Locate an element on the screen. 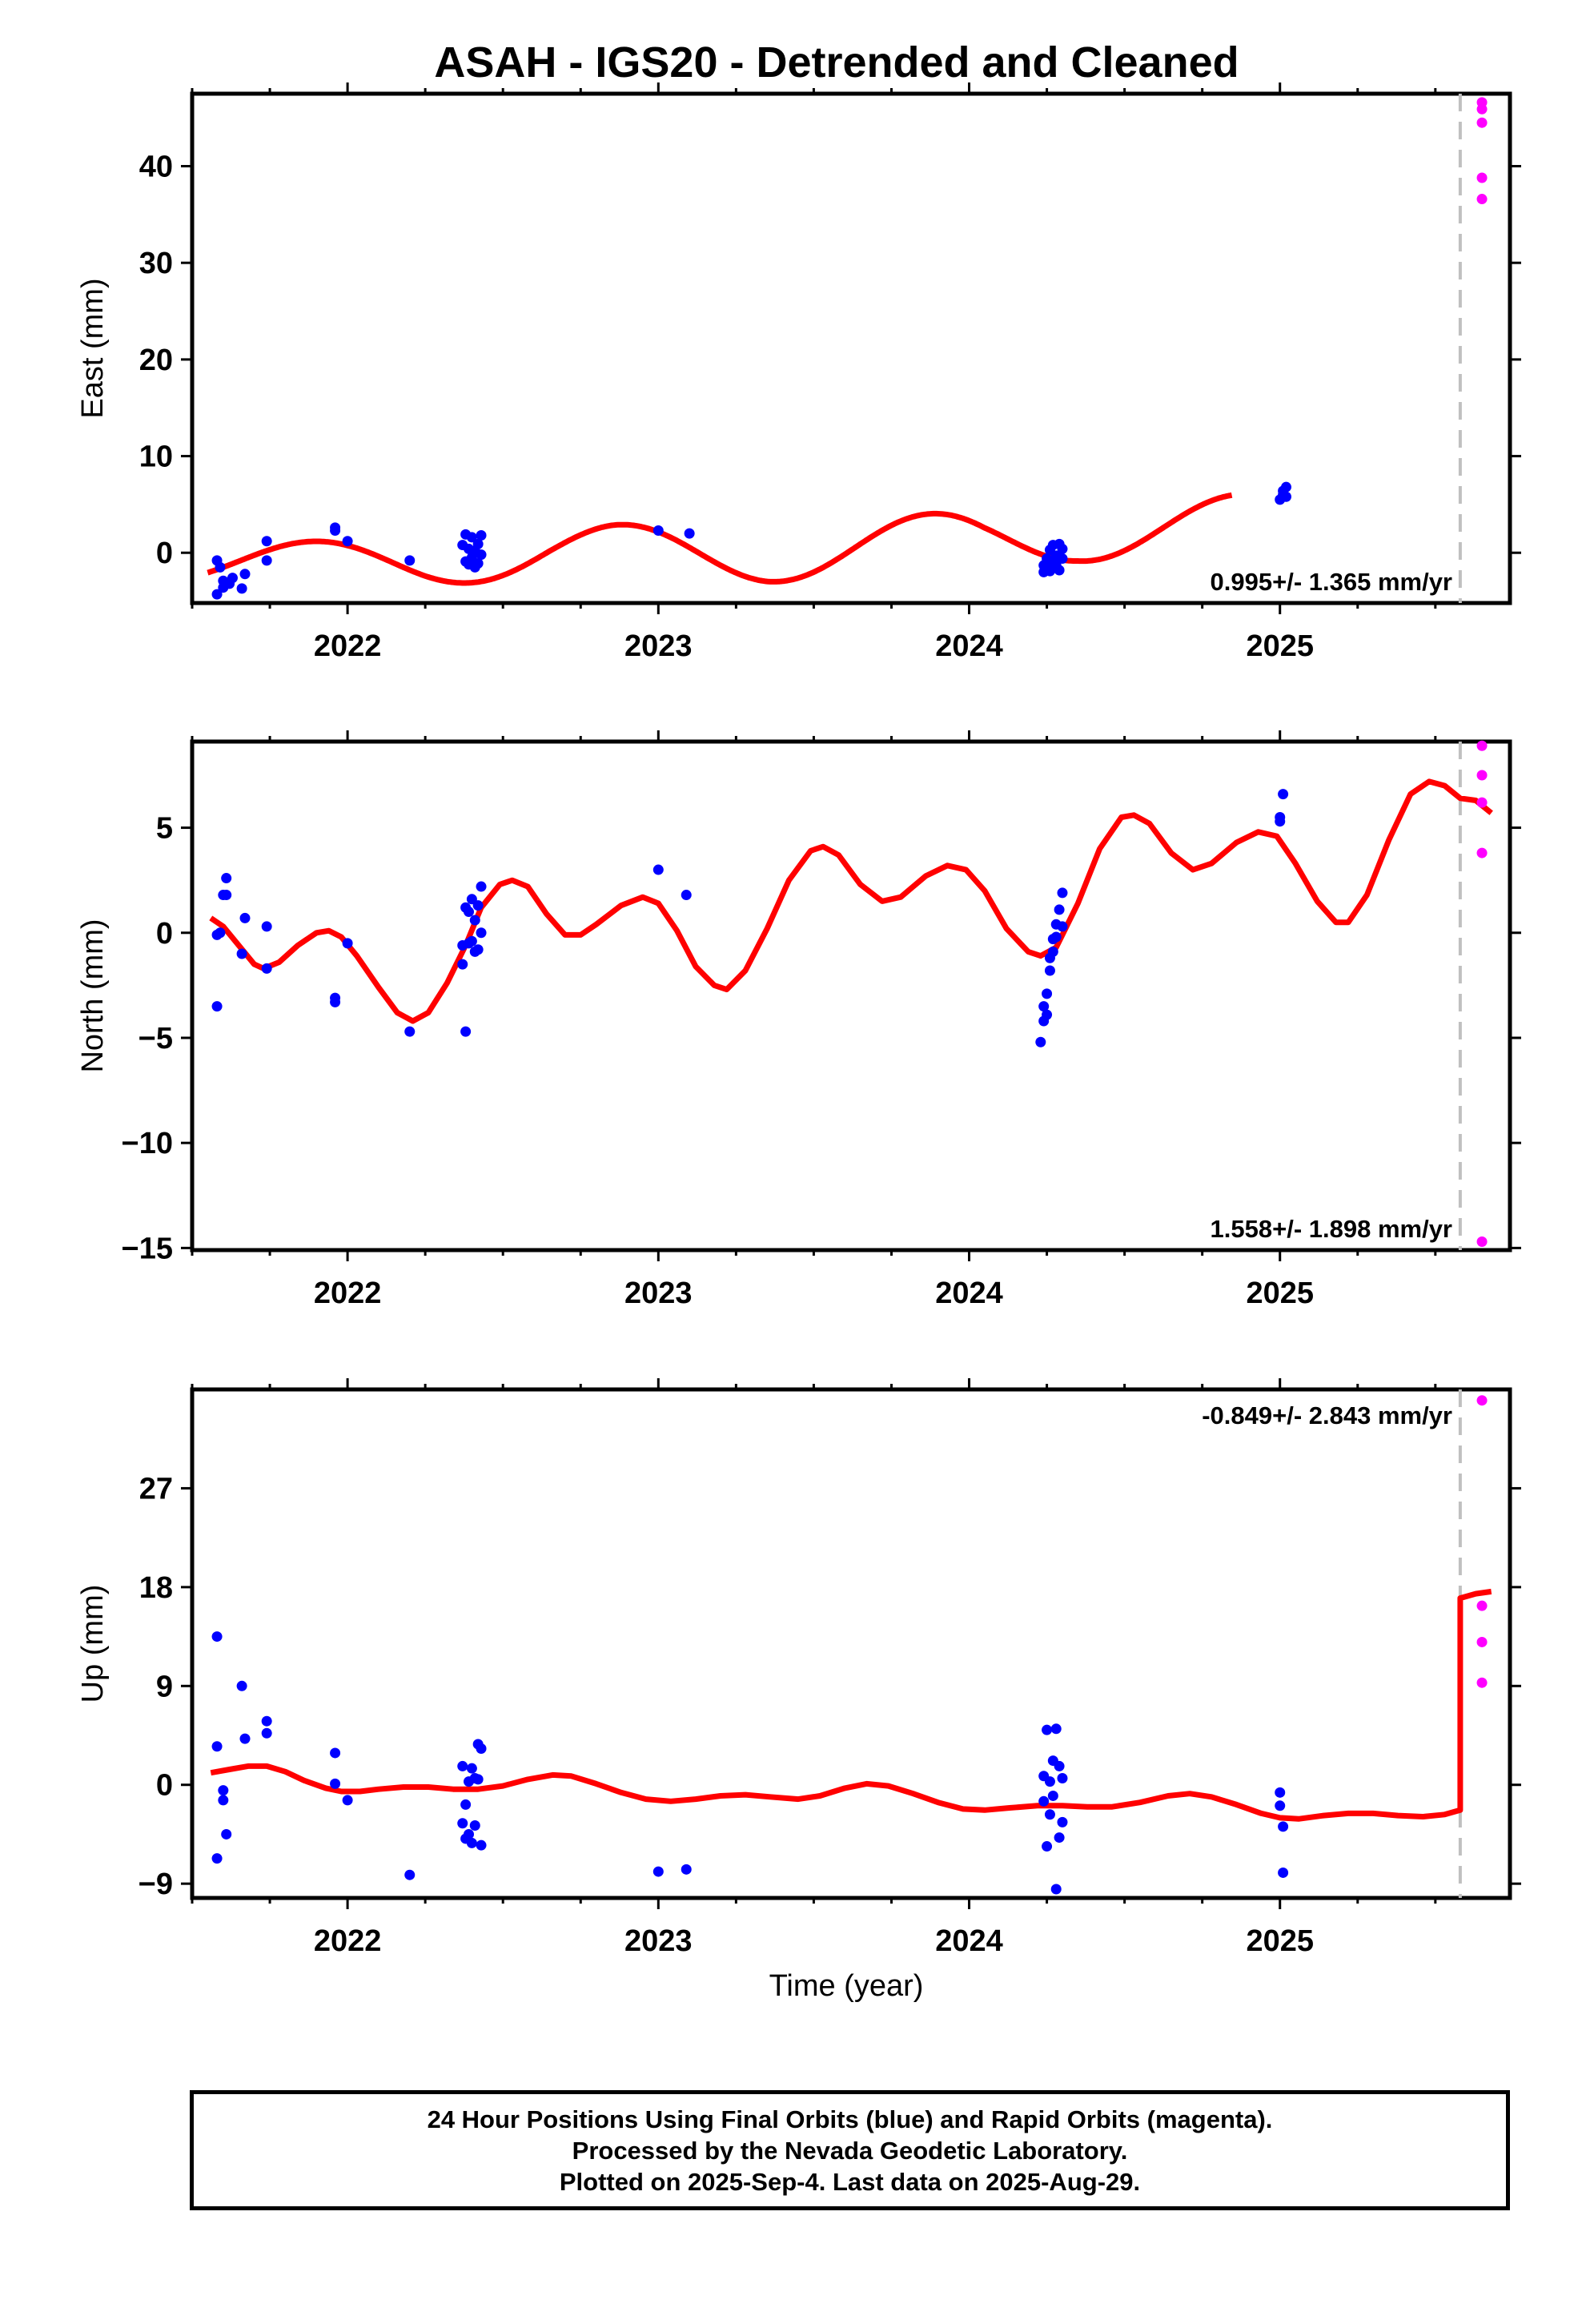  y-tick-label: −15 is located at coordinates (147, 1248).